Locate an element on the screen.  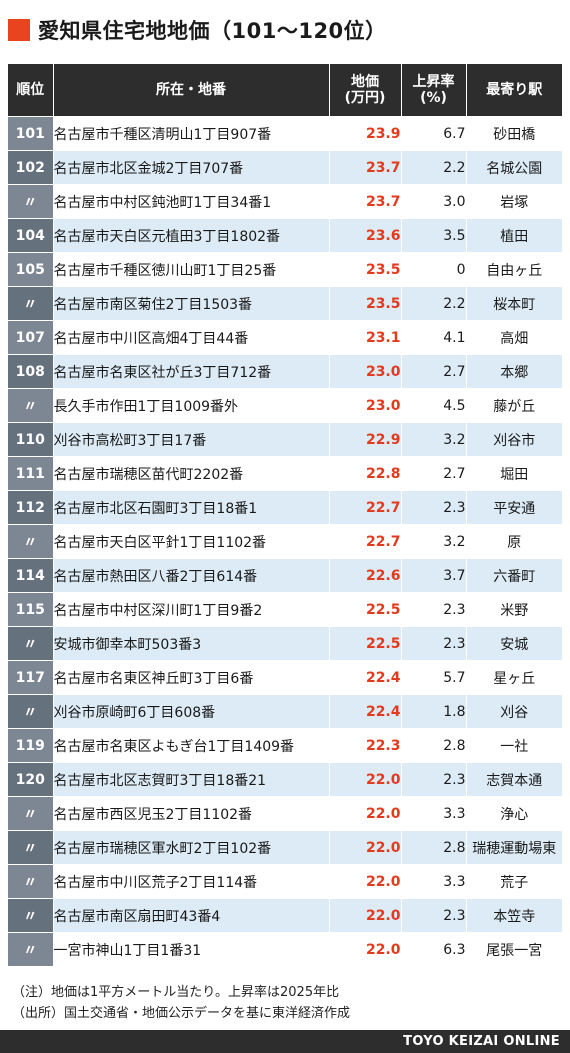
table-row: 120 名古屋市北区志賀町3丁目18番21 22.0 2.3 志賀本通 is located at coordinates (285, 779).